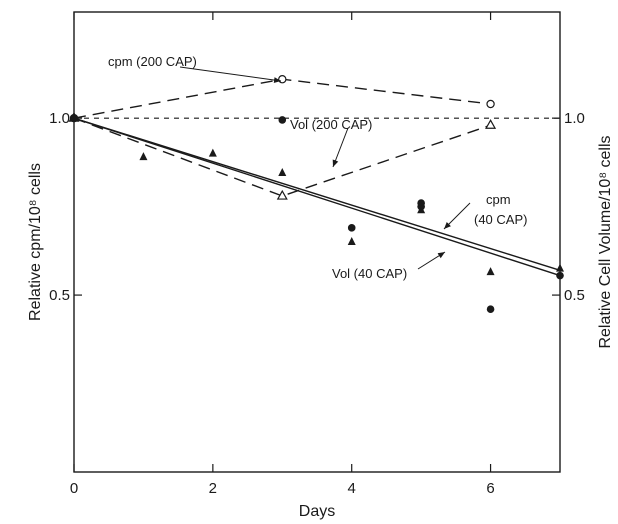  I want to click on annotation-cpm-40: cpm, so click(498, 199).